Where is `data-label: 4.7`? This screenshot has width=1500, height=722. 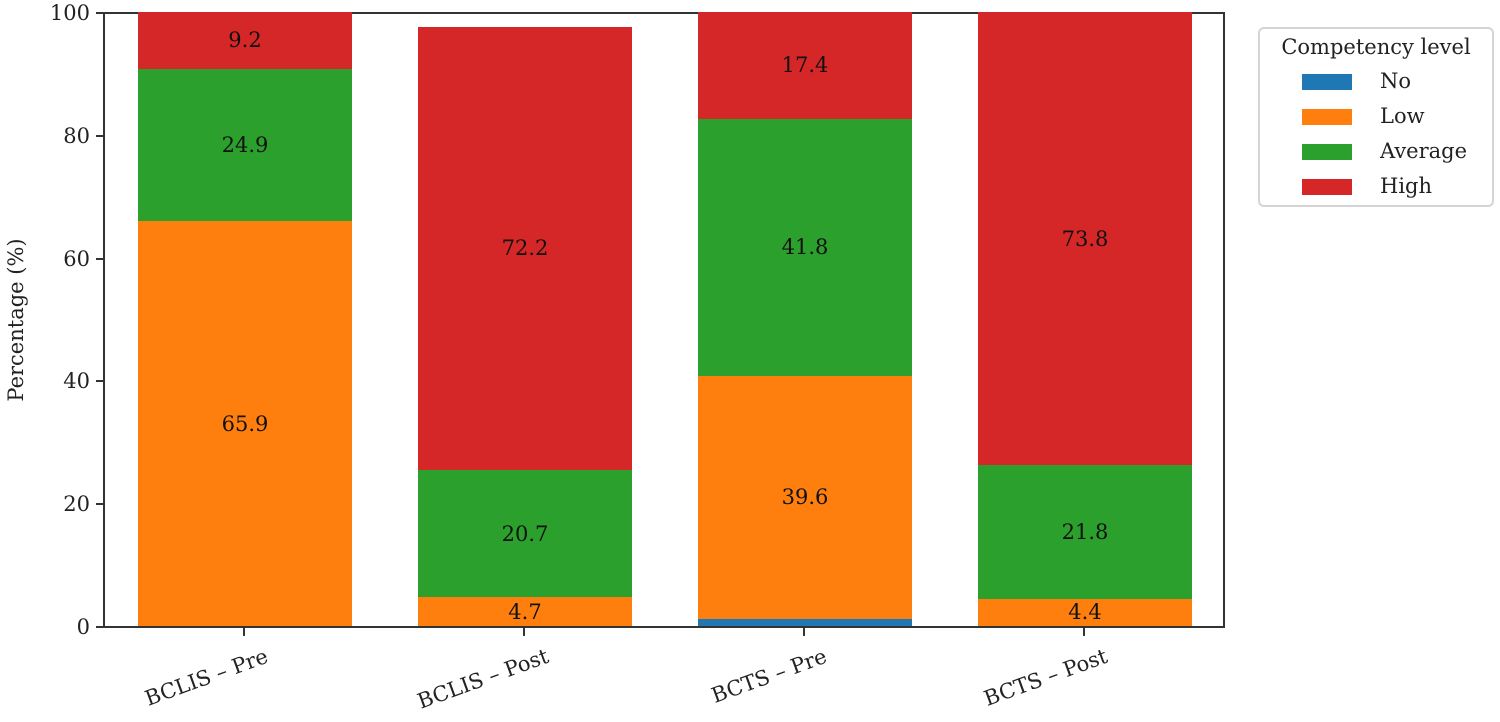
data-label: 4.7 is located at coordinates (525, 611).